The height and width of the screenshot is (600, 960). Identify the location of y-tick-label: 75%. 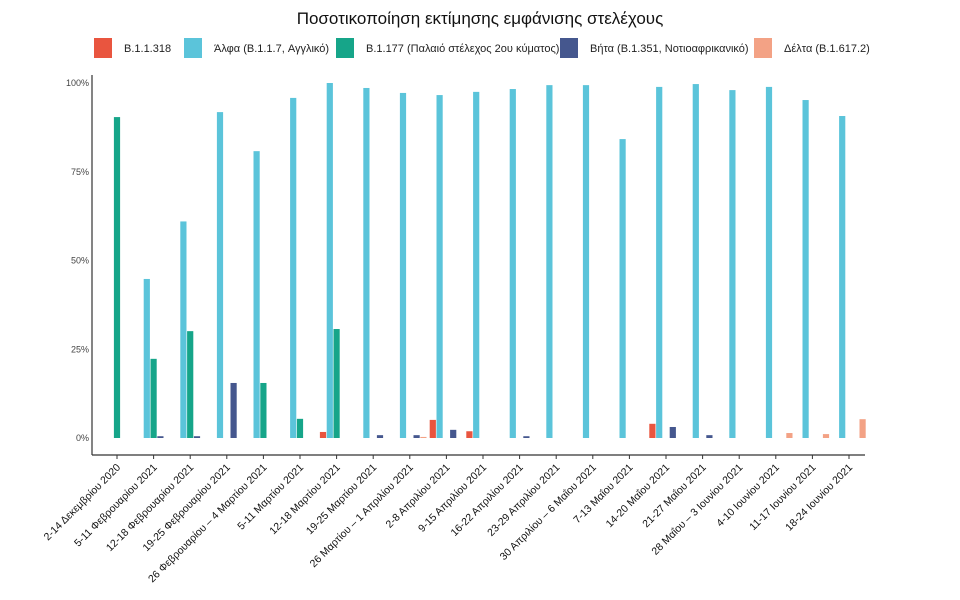
(80, 172).